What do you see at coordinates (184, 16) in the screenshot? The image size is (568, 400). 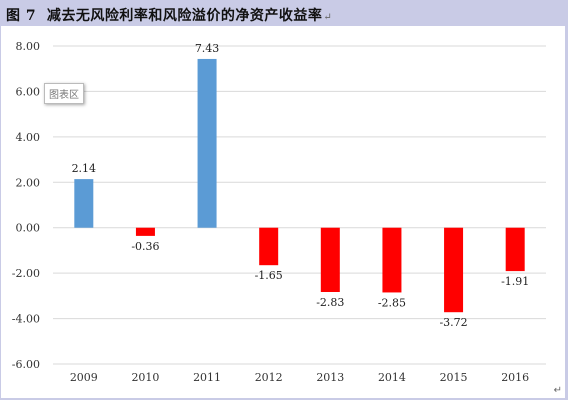 I see `figure-caption: 减去无风险利率和风险溢价的净资产收益率` at bounding box center [184, 16].